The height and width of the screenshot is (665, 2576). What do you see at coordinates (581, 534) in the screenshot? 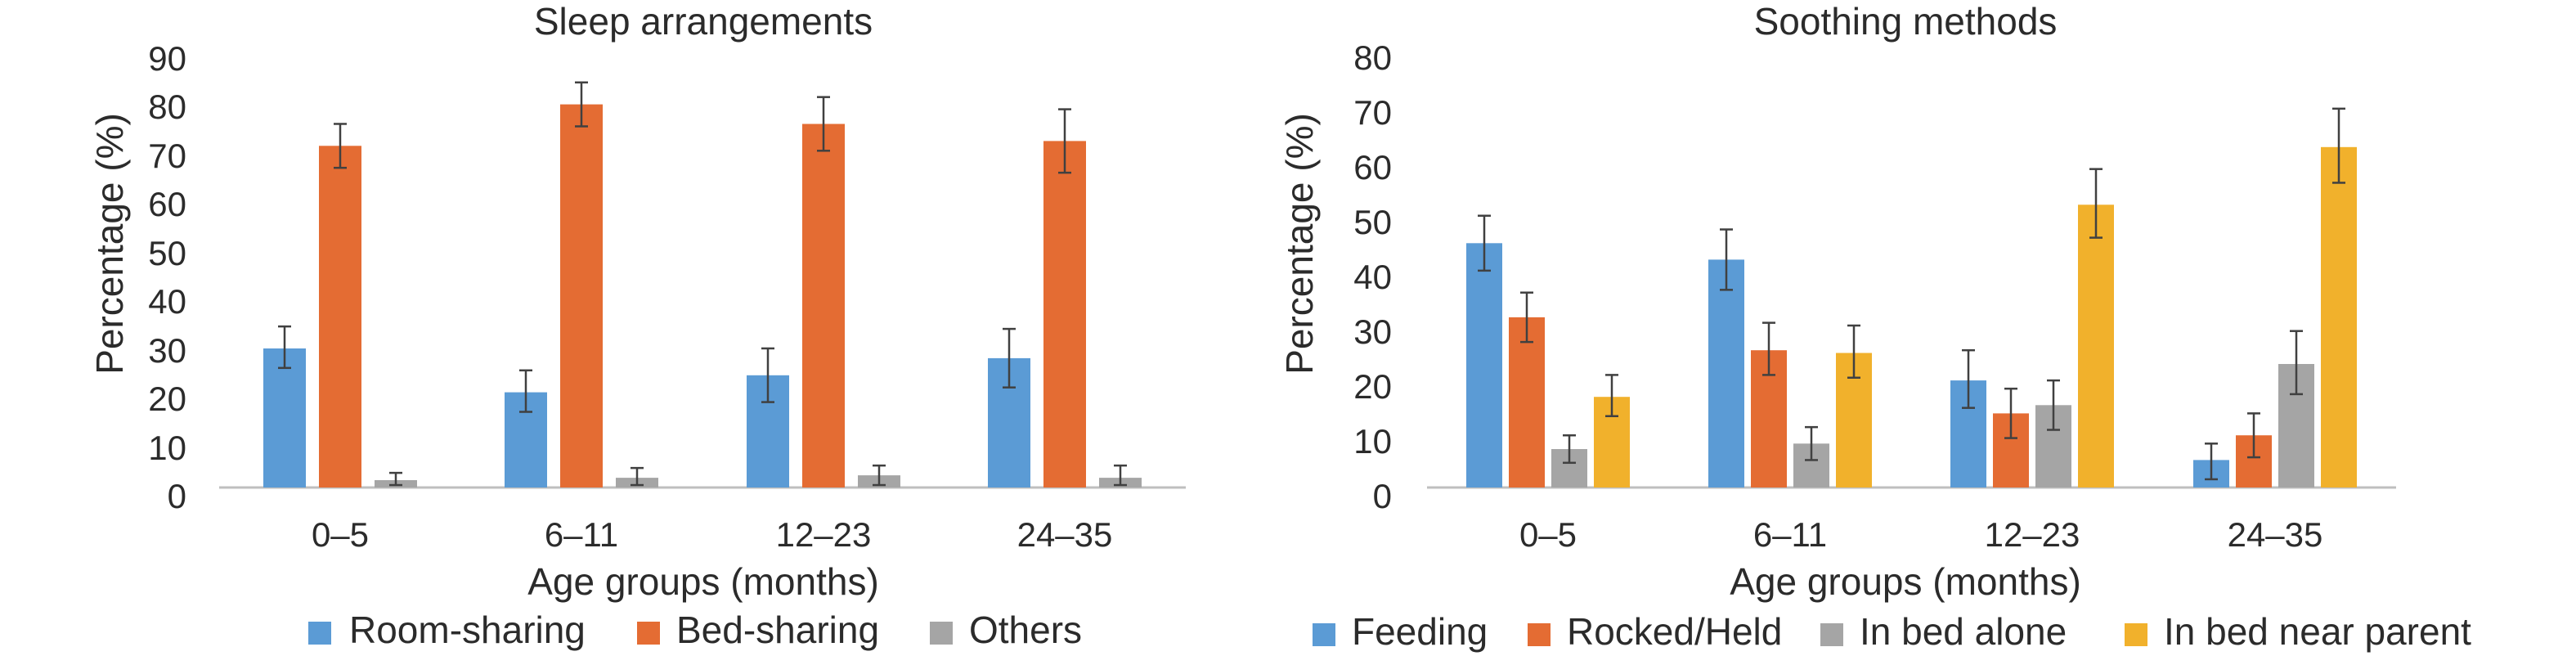
I see `x-tick-label: 6–11` at bounding box center [581, 534].